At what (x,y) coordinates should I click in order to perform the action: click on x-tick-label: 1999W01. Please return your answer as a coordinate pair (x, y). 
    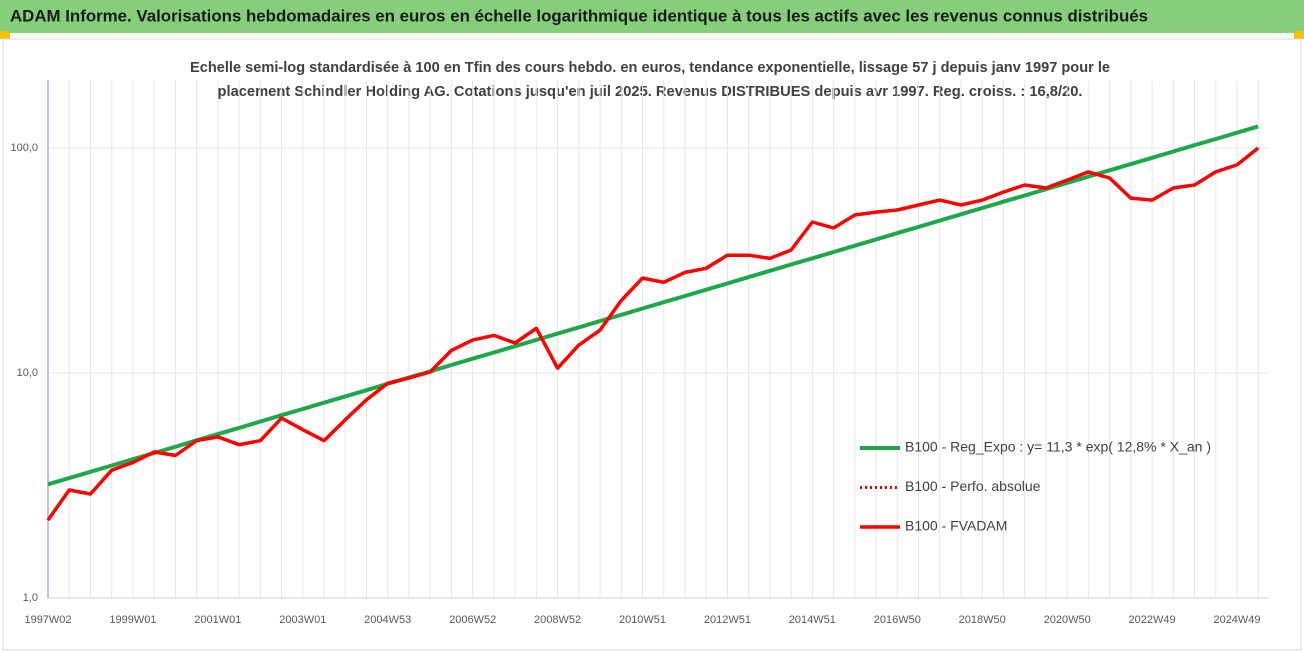
    Looking at the image, I should click on (132, 620).